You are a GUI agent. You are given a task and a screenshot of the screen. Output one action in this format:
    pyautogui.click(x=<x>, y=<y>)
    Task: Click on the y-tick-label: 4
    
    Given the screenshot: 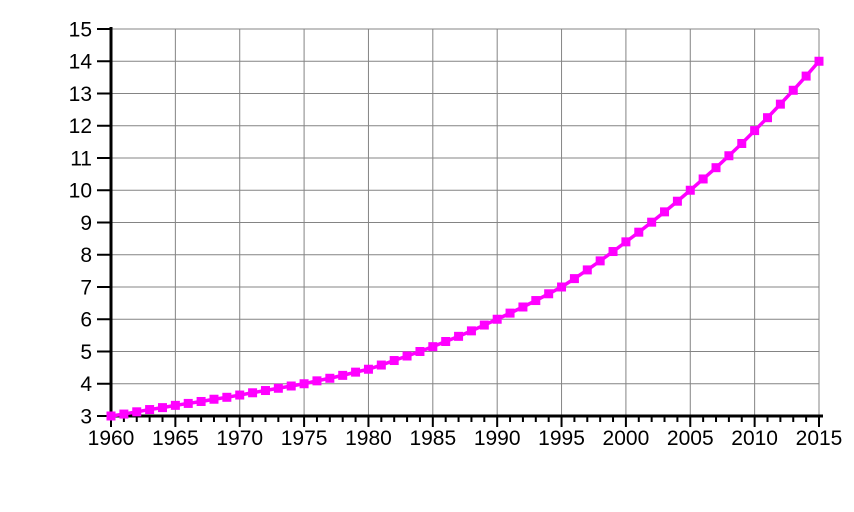 What is the action you would take?
    pyautogui.click(x=86, y=384)
    